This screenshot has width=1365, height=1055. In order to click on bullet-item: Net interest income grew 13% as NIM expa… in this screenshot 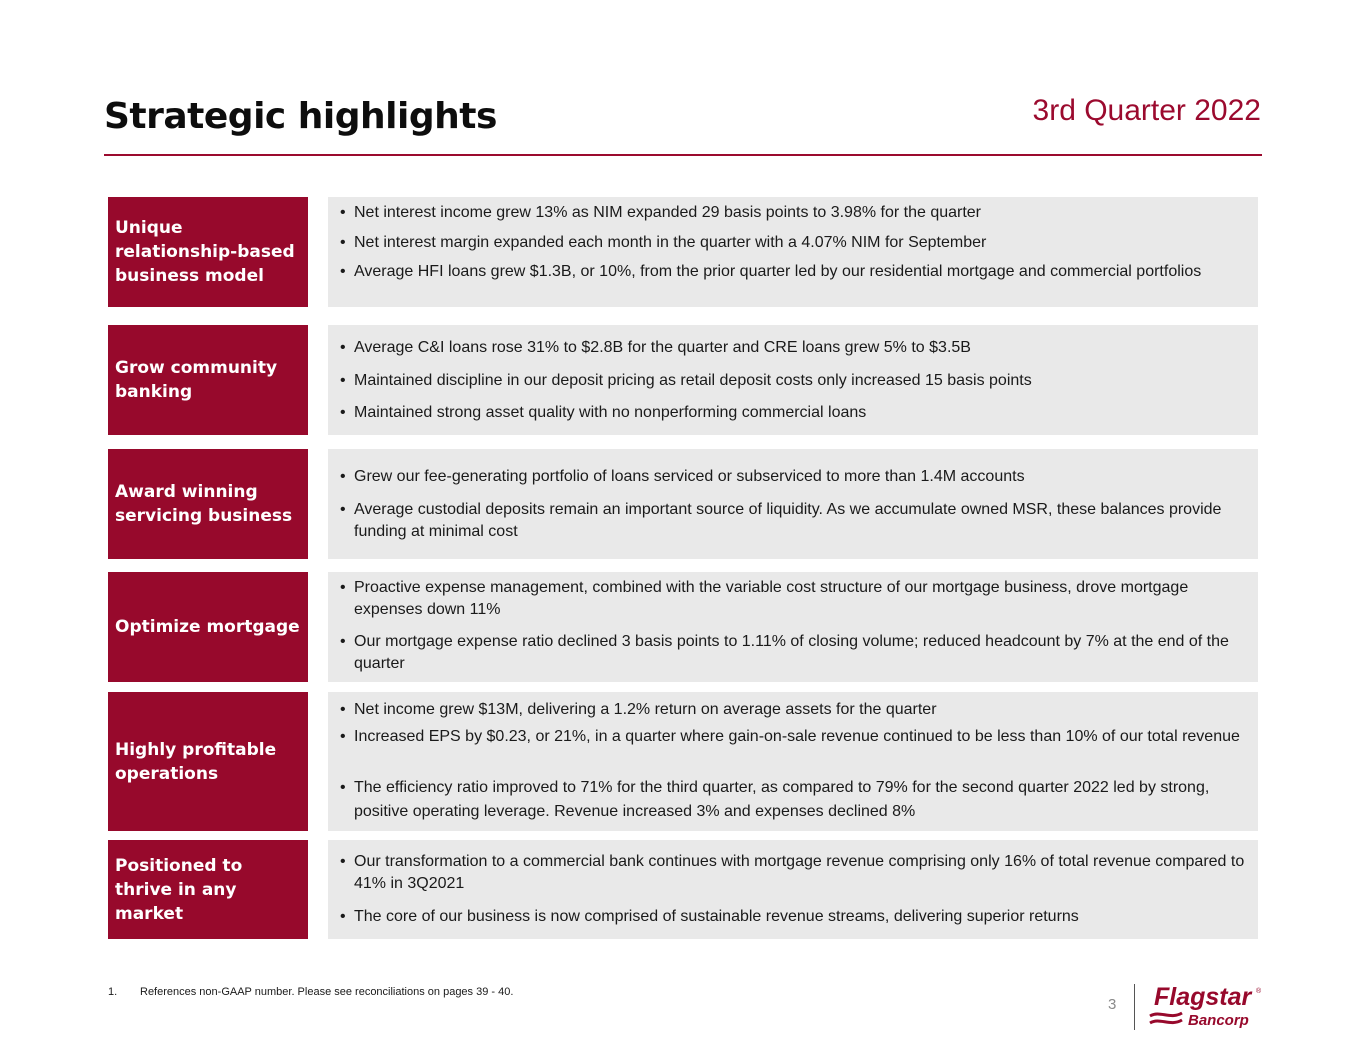, I will do `click(797, 213)`.